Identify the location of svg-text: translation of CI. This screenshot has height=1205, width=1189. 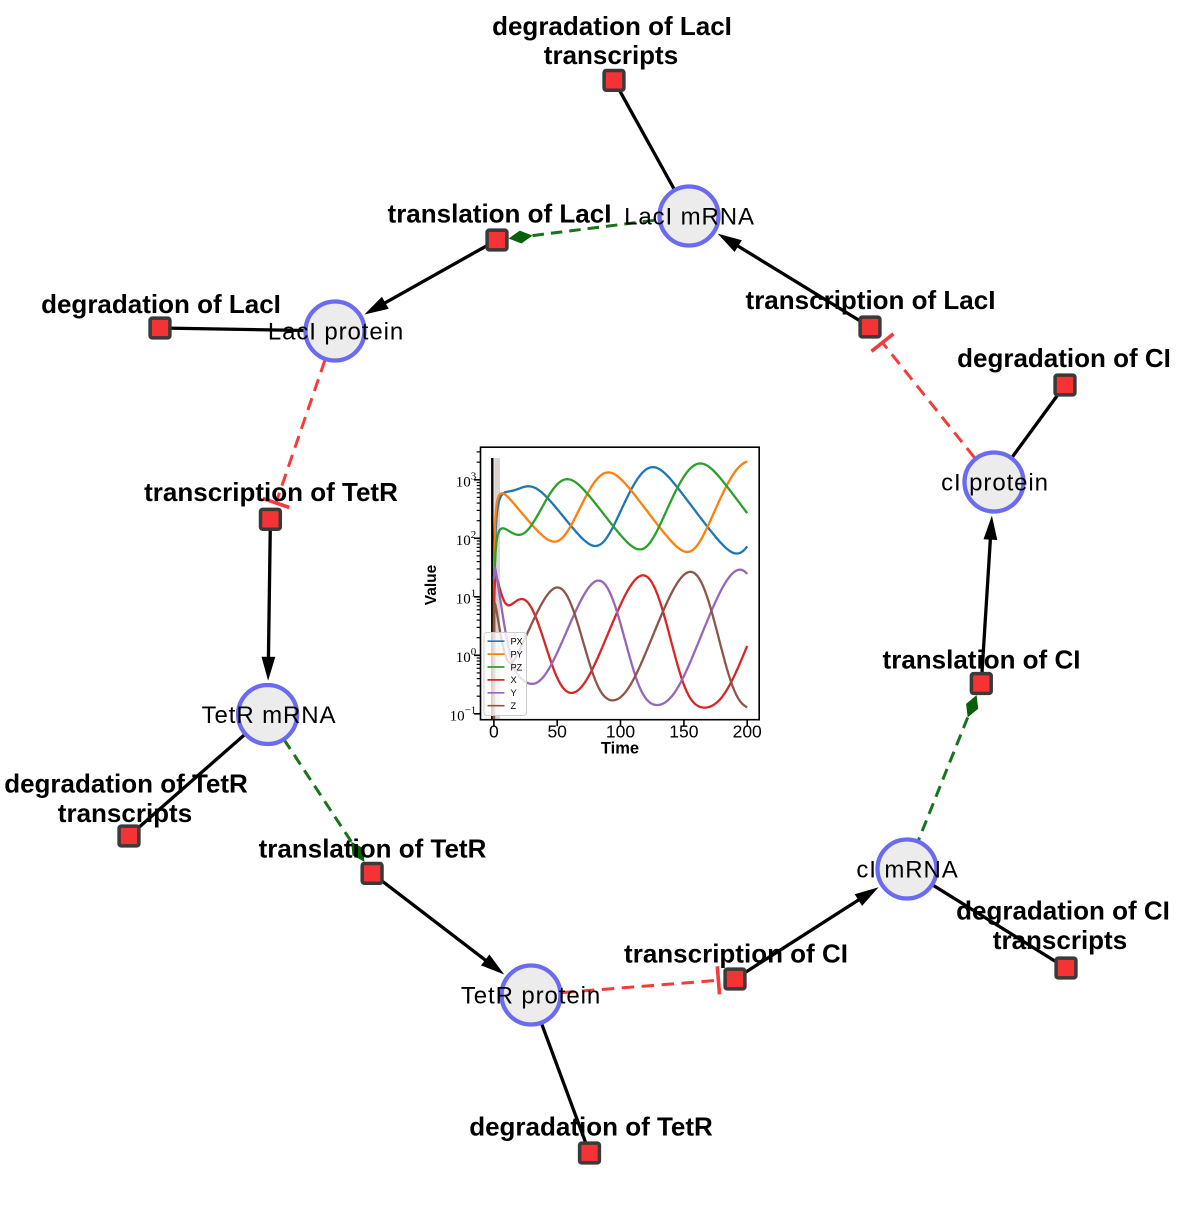
(982, 660).